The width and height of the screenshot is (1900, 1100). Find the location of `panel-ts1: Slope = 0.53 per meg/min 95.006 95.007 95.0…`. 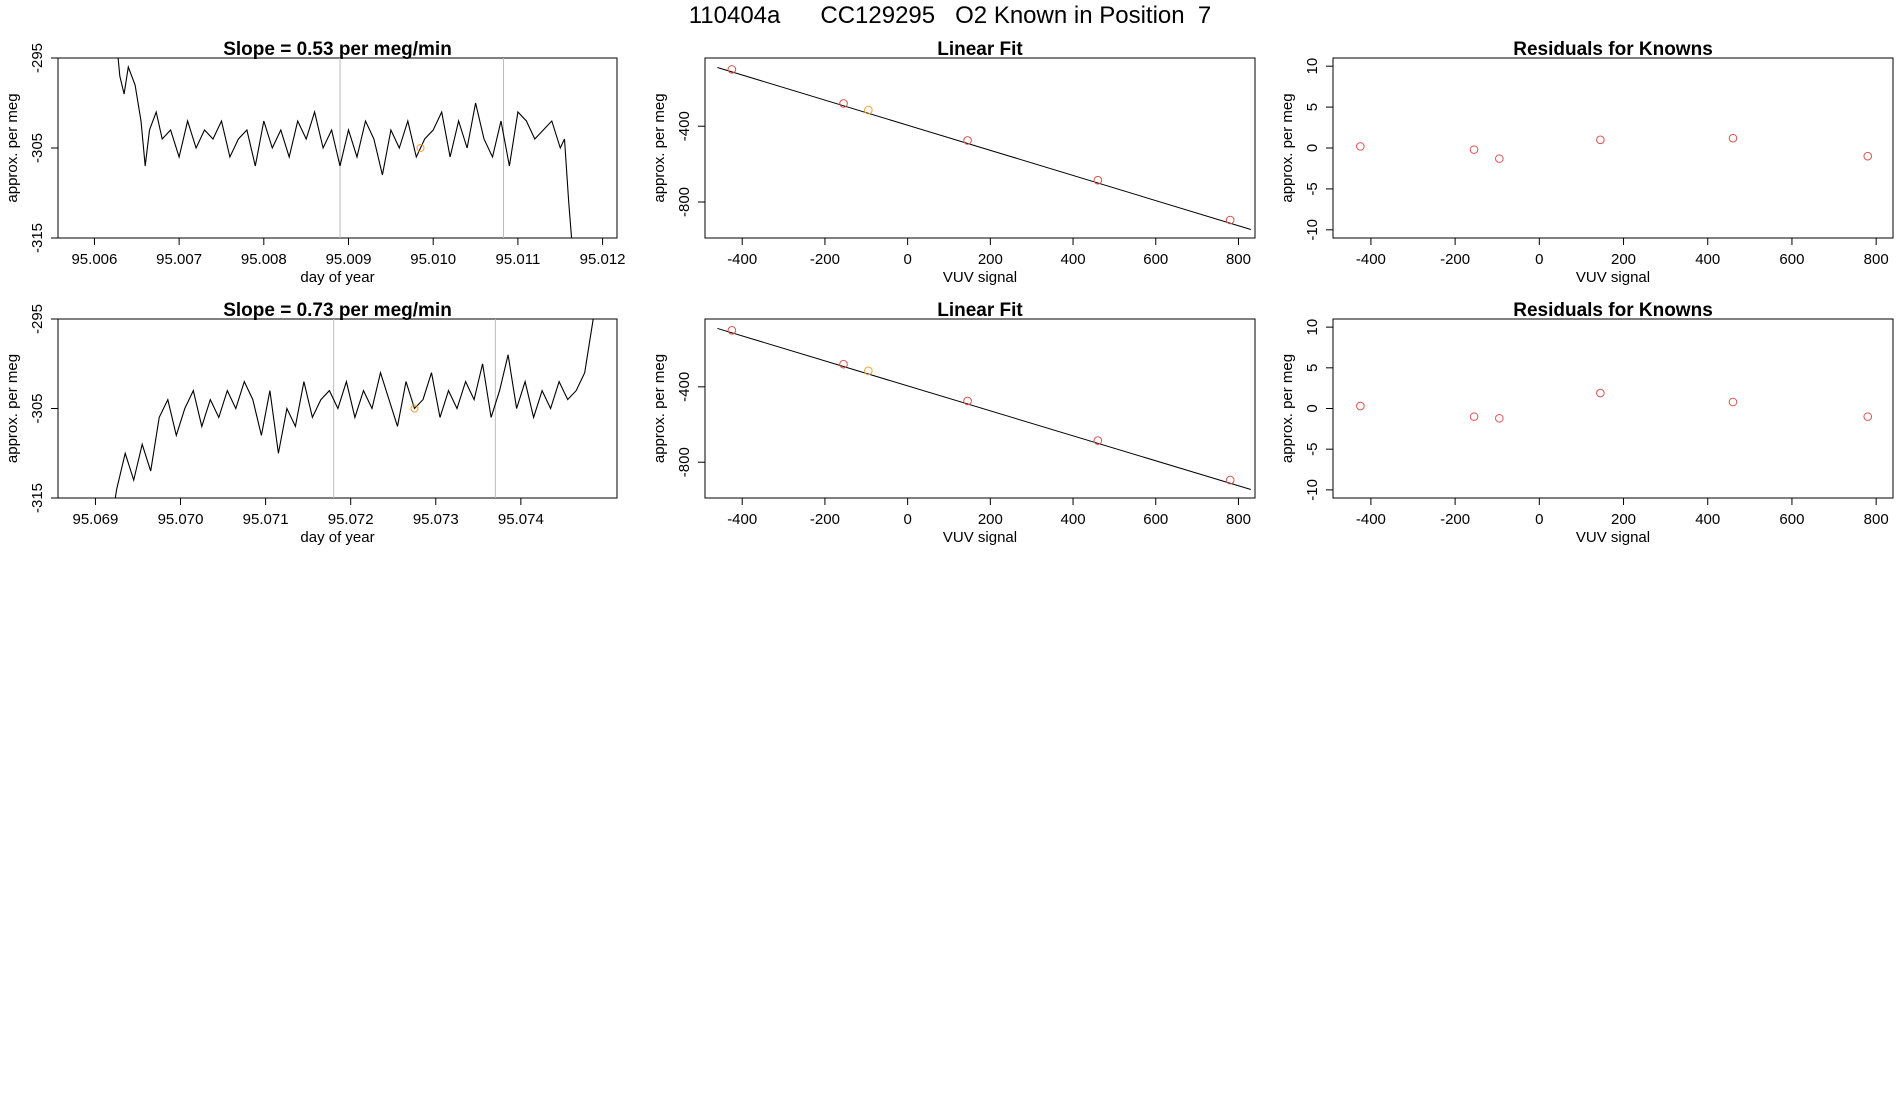

panel-ts1: Slope = 0.53 per meg/min 95.006 95.007 95.0… is located at coordinates (315, 162).